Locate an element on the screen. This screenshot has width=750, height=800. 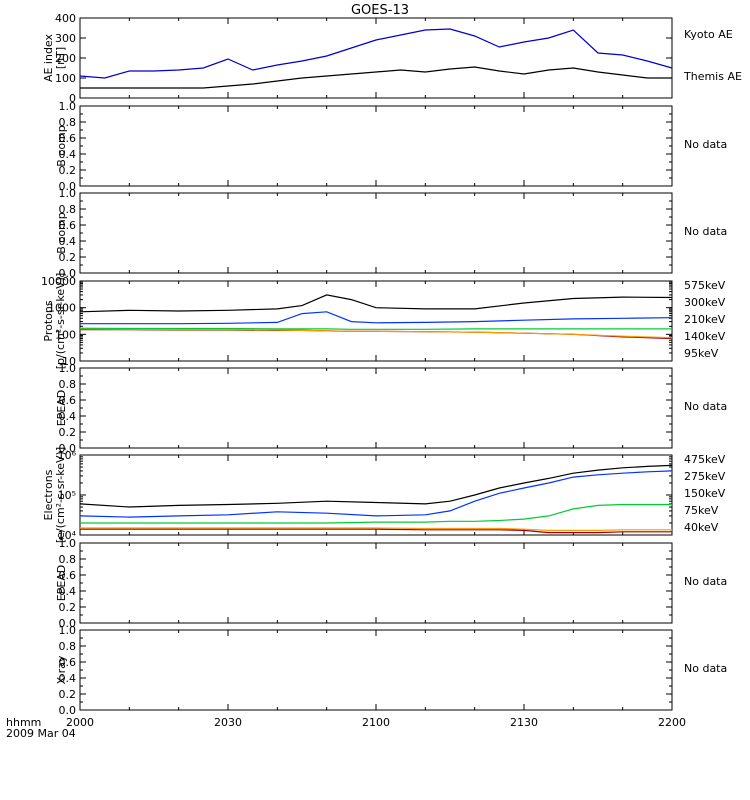
series-line-210keV is located at coordinates (375, 328).